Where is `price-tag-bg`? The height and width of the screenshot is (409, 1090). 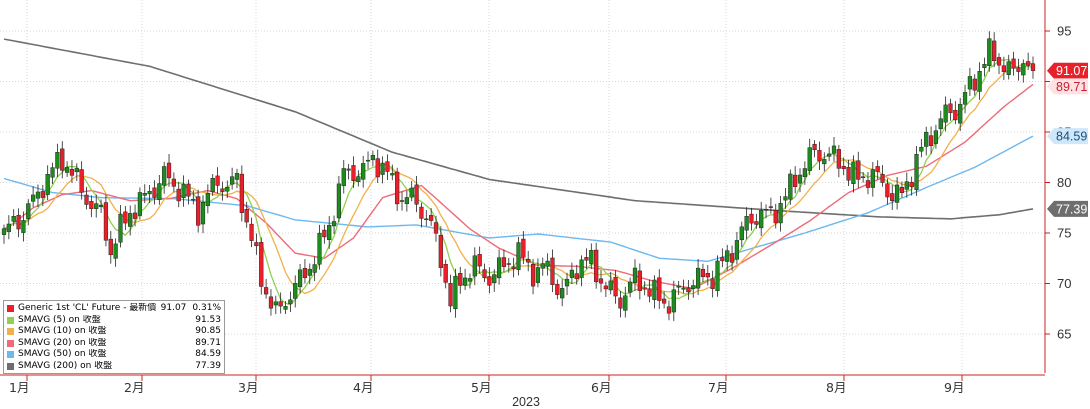 price-tag-bg is located at coordinates (1067, 136).